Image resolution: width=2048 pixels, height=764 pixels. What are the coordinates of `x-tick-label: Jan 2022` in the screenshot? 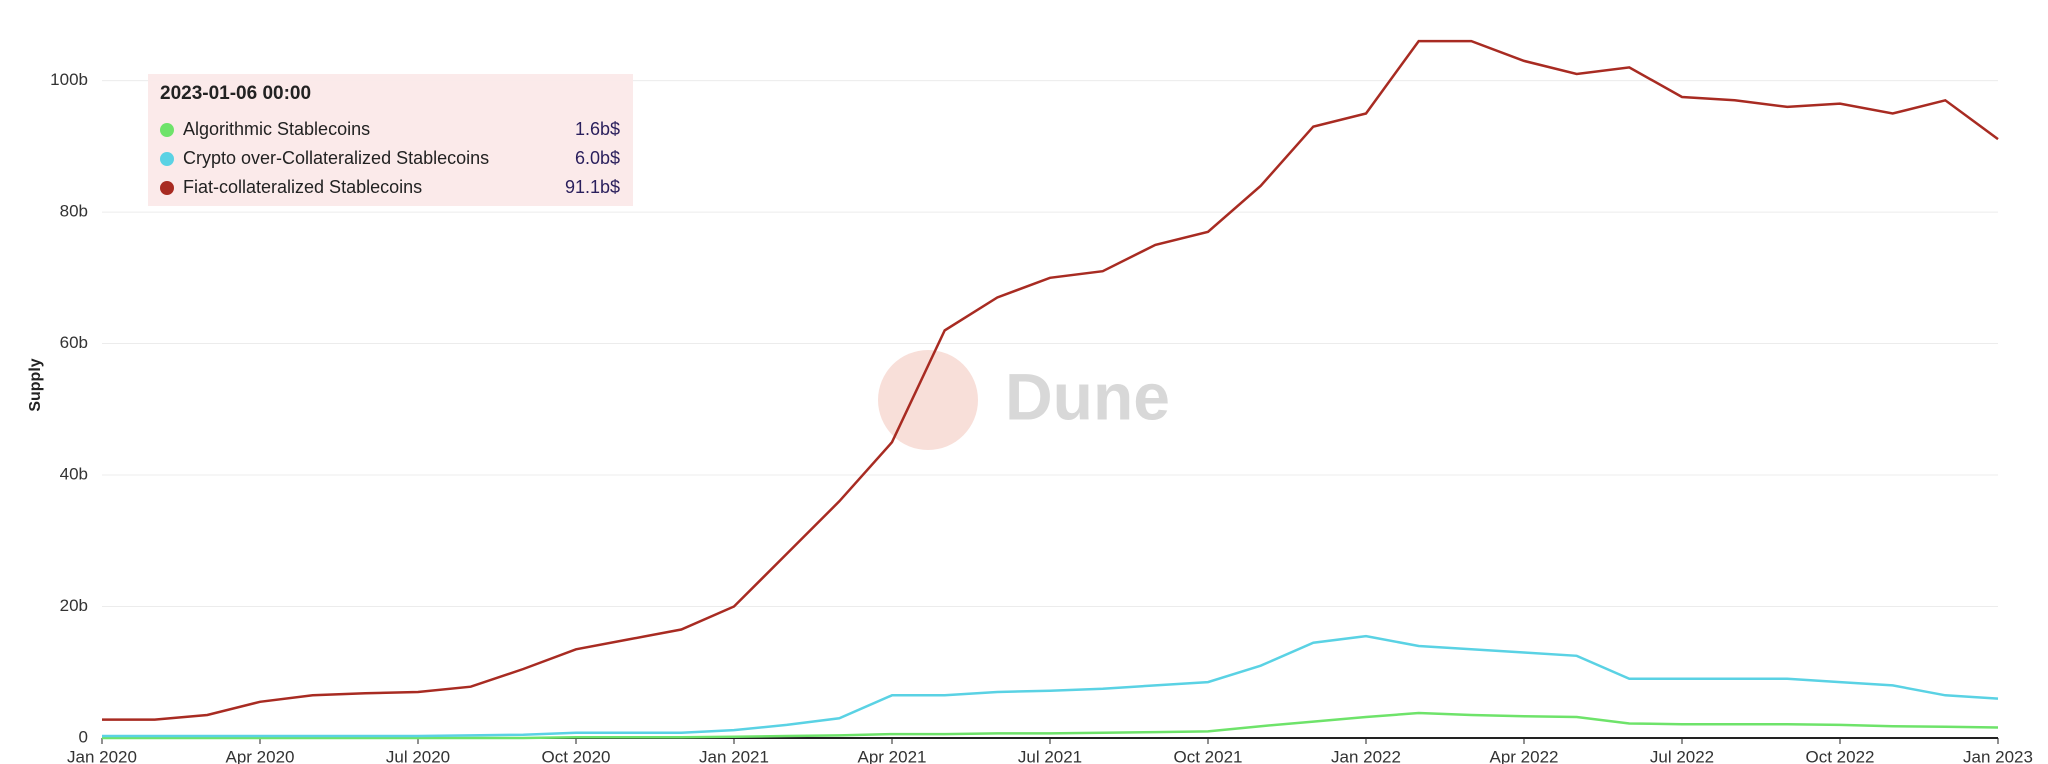 It's located at (1366, 755).